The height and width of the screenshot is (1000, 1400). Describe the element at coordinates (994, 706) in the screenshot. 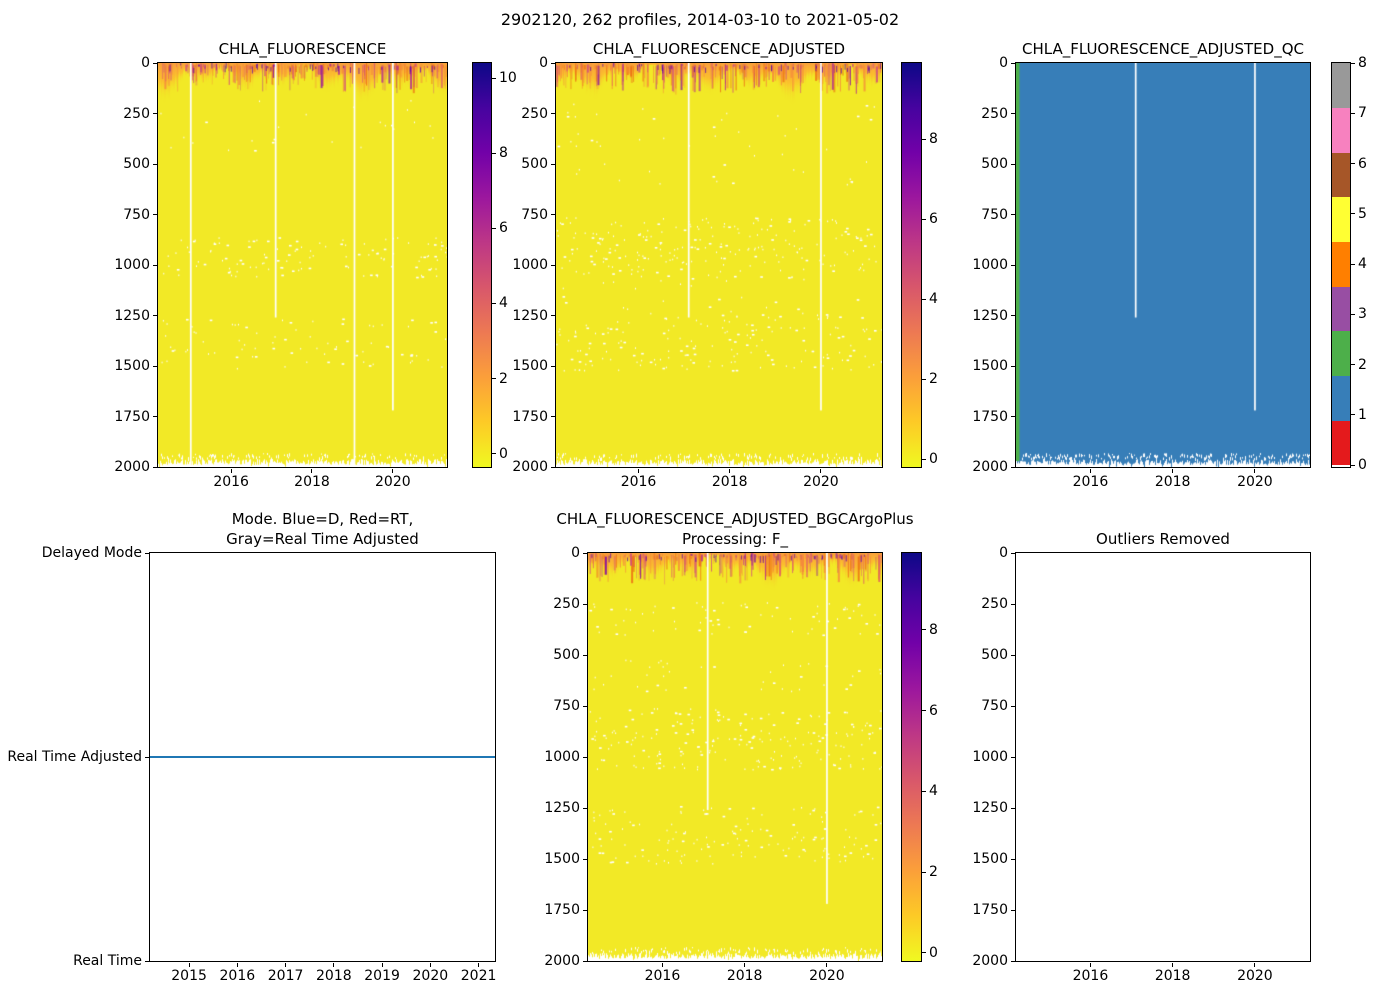

I see `y-tick-label: 750` at that location.